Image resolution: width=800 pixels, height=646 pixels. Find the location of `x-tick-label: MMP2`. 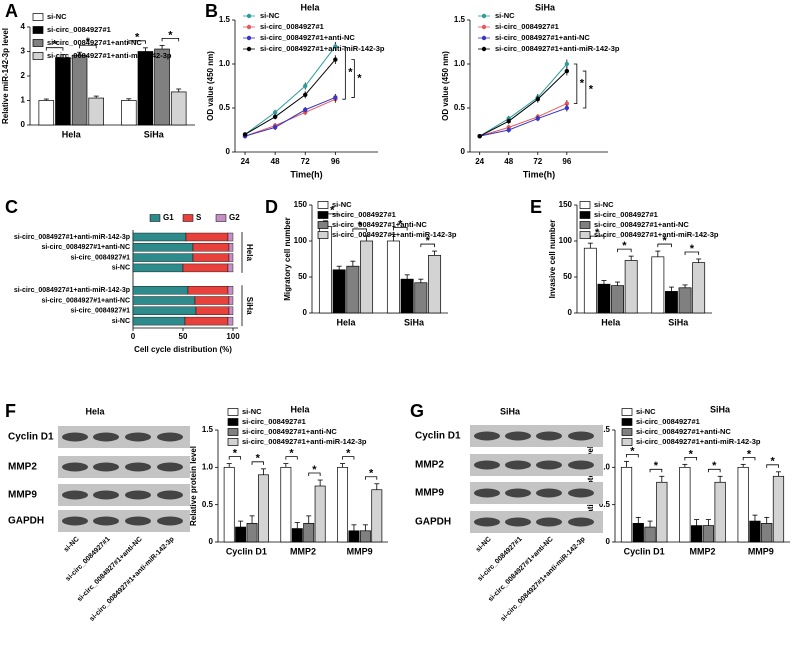

x-tick-label: MMP2 is located at coordinates (303, 551).